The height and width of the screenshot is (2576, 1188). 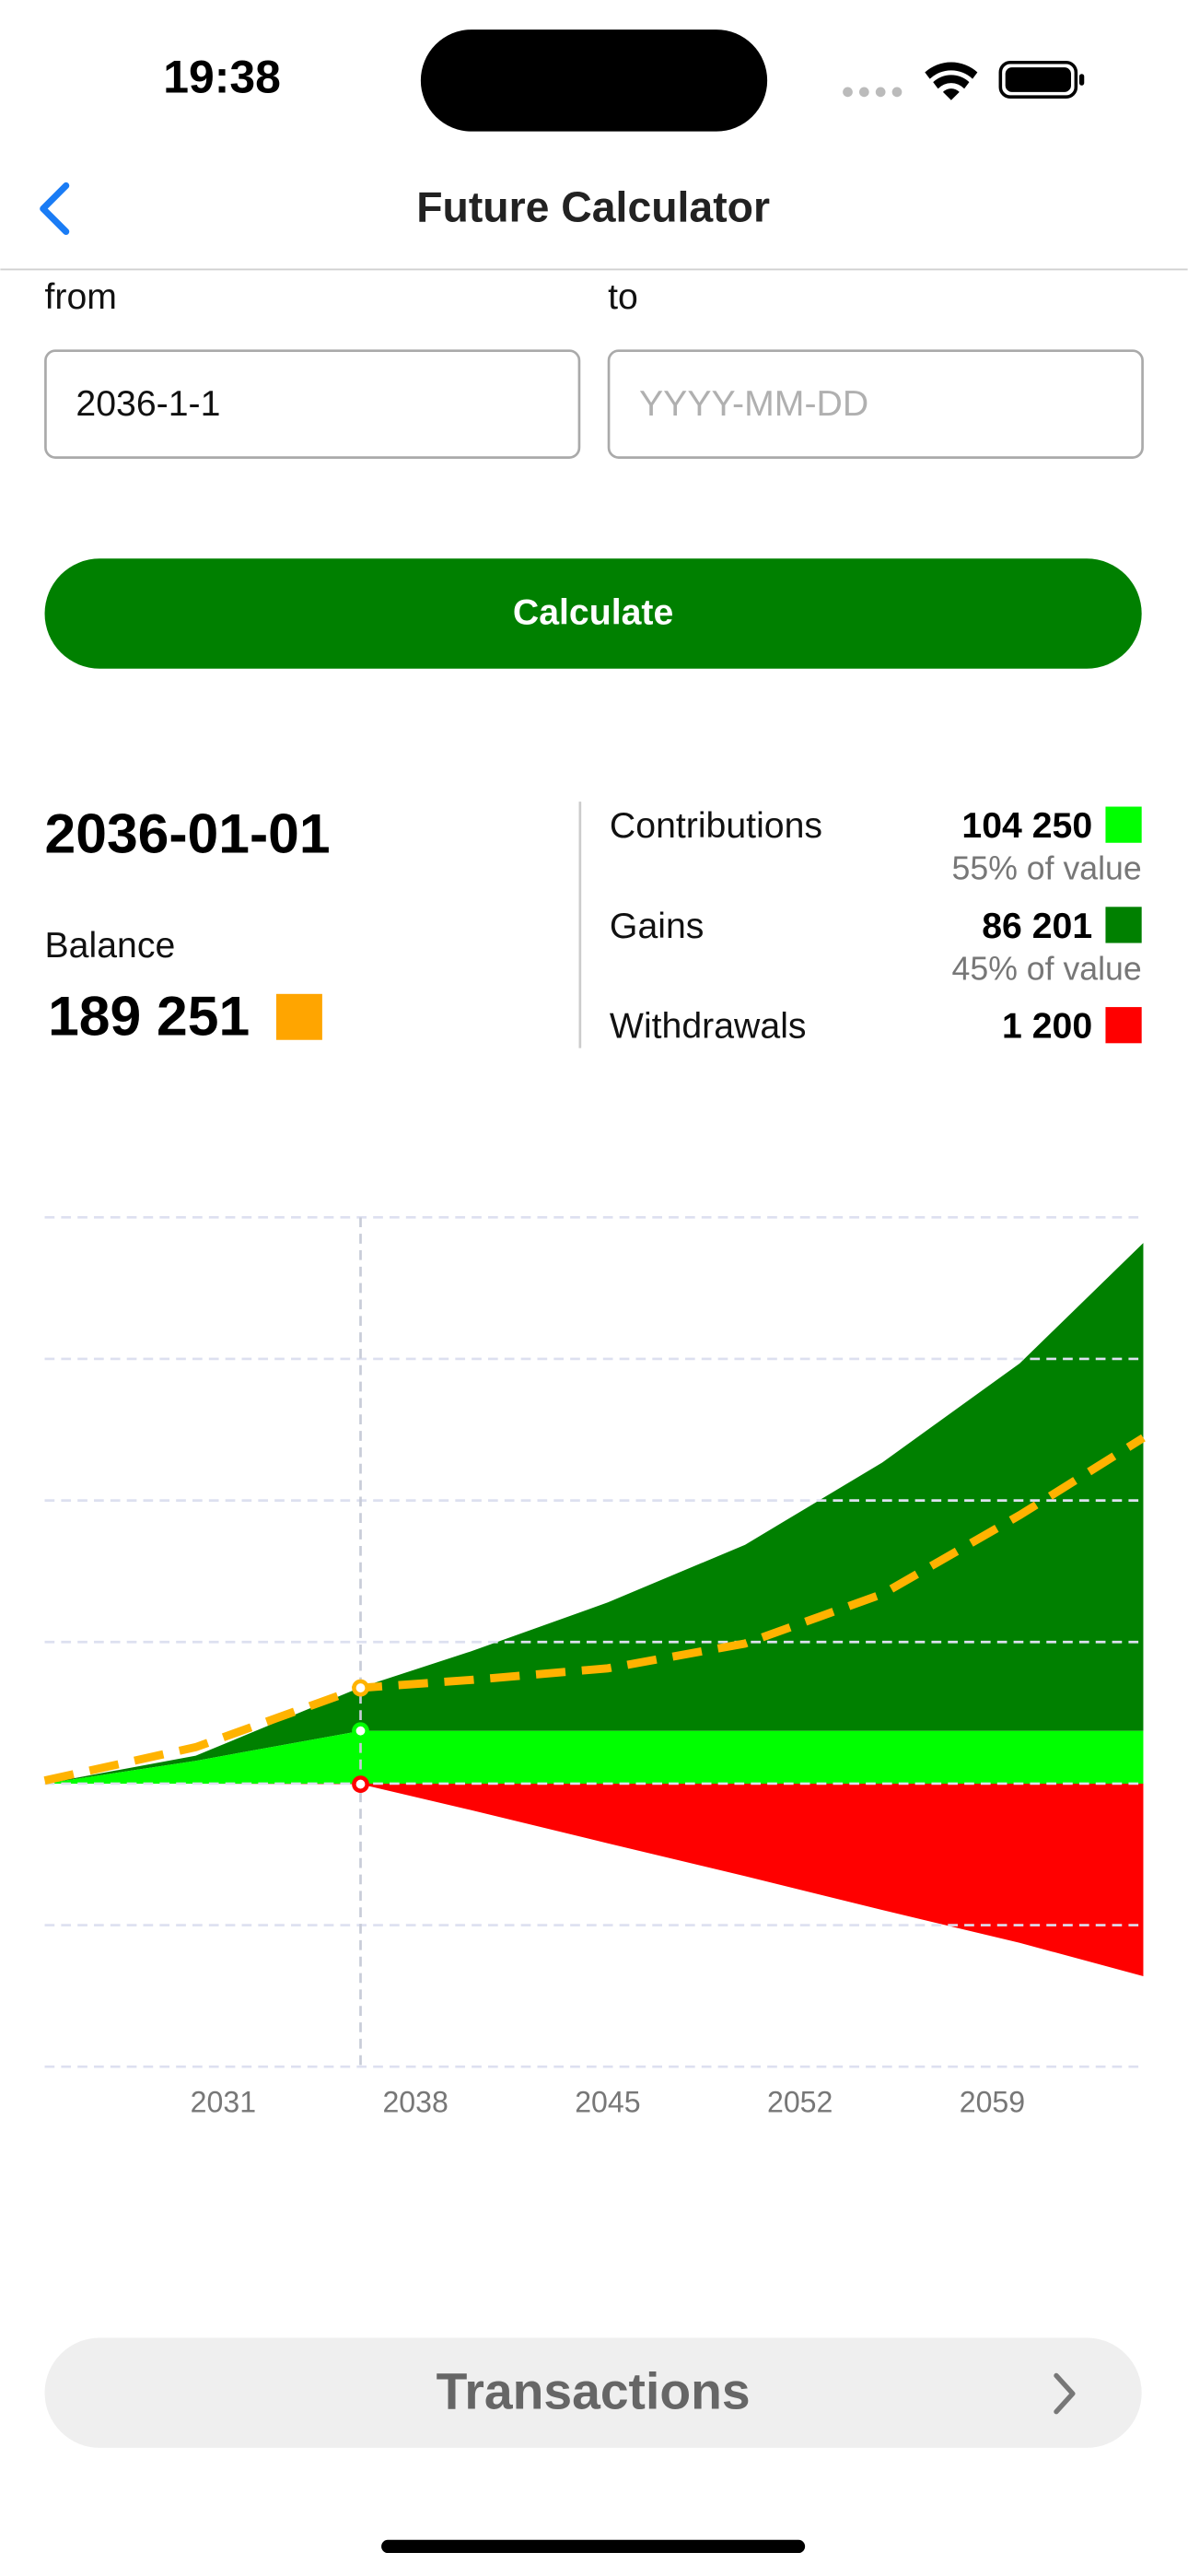 I want to click on withdrawals-swatch, so click(x=1123, y=1025).